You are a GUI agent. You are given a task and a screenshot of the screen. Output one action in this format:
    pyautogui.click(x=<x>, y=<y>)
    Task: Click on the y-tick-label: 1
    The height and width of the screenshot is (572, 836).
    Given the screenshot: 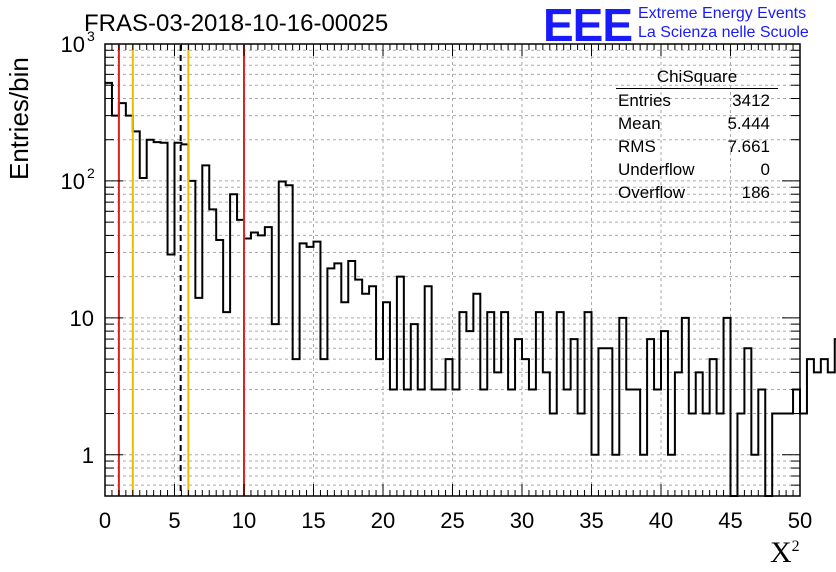 What is the action you would take?
    pyautogui.click(x=88, y=455)
    